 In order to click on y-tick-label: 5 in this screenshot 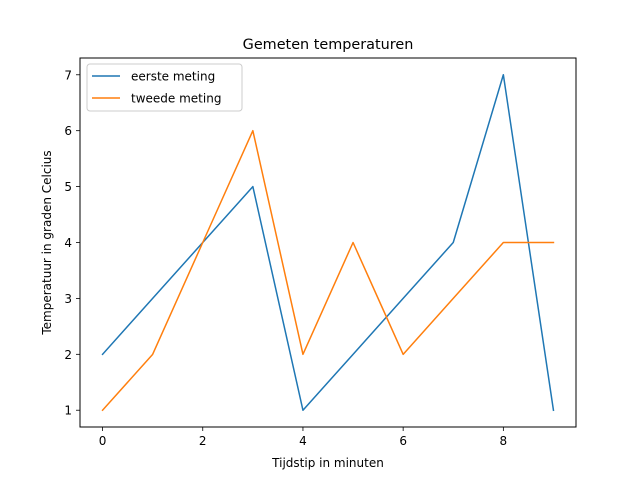, I will do `click(68, 187)`.